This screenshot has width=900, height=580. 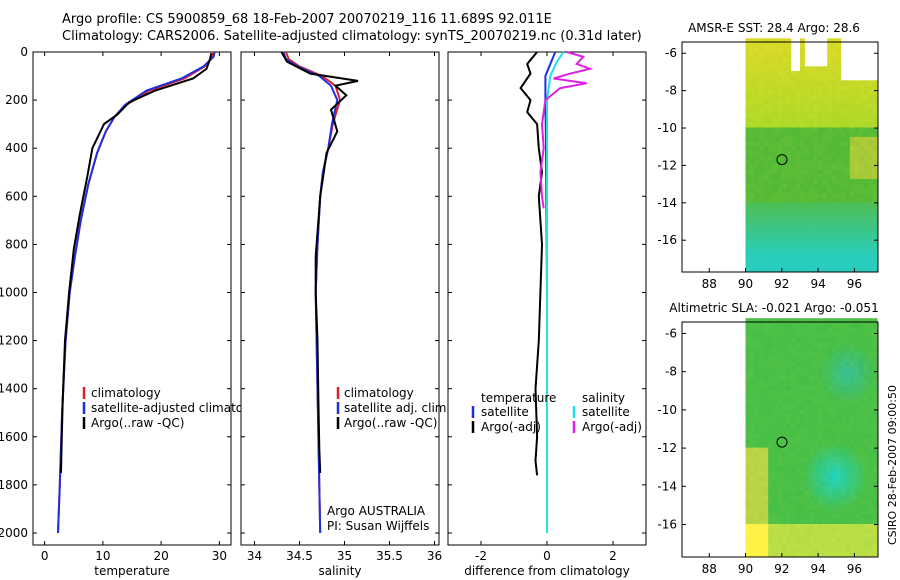 I want to click on sla-map-frame, so click(x=780, y=439).